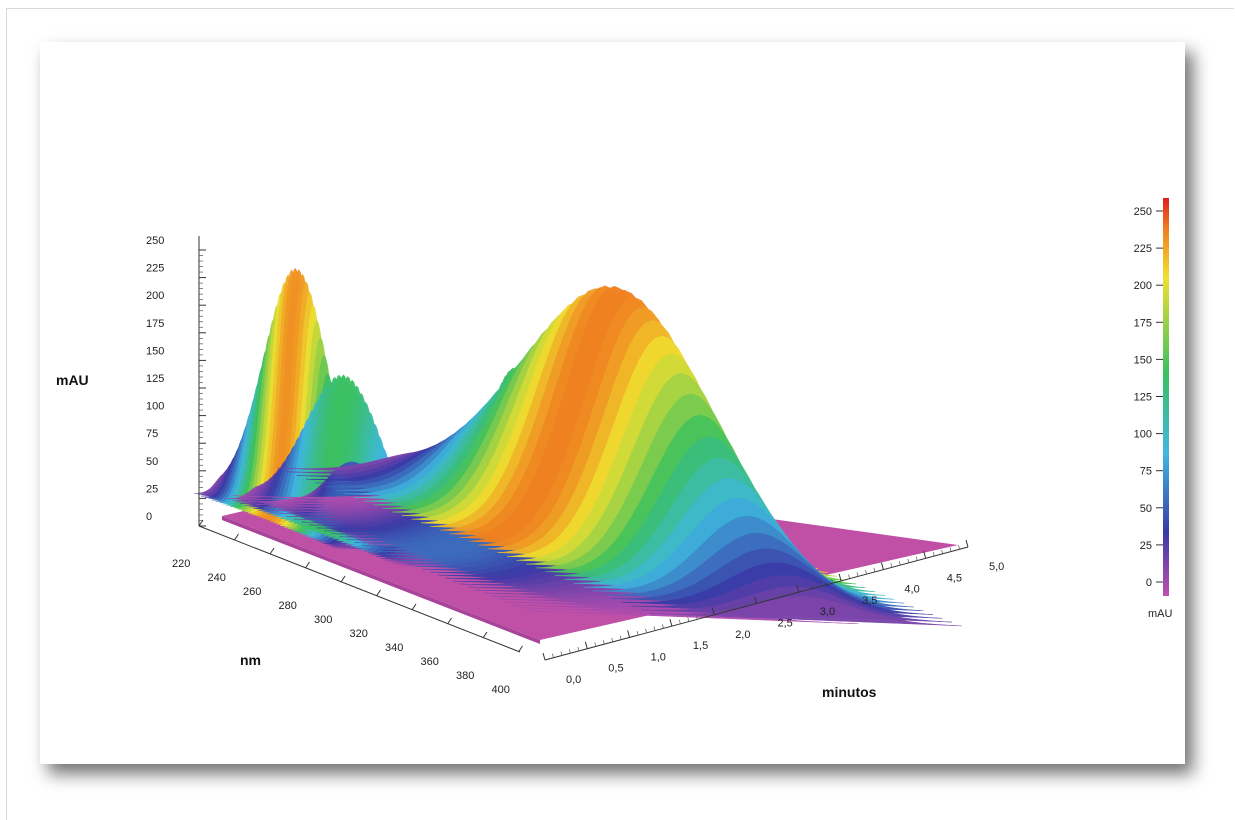 The image size is (1235, 820). Describe the element at coordinates (288, 606) in the screenshot. I see `nm-tick-label: 280` at that location.